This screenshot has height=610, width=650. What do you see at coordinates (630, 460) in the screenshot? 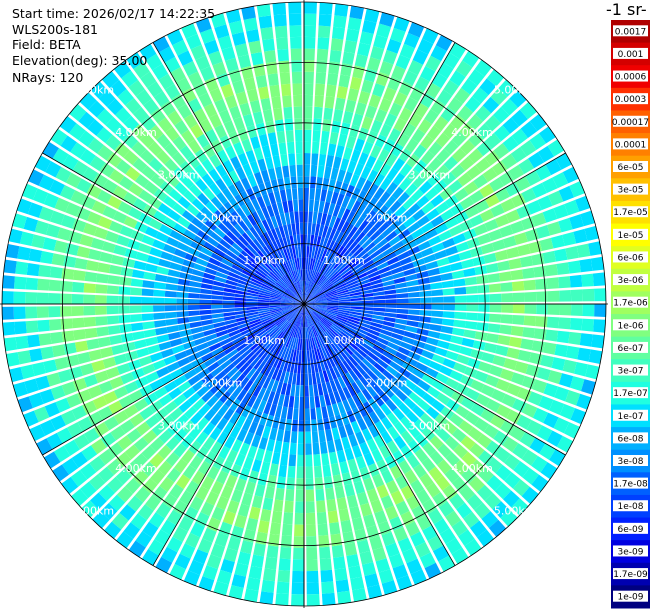
I see `colorbar-label-bg` at bounding box center [630, 460].